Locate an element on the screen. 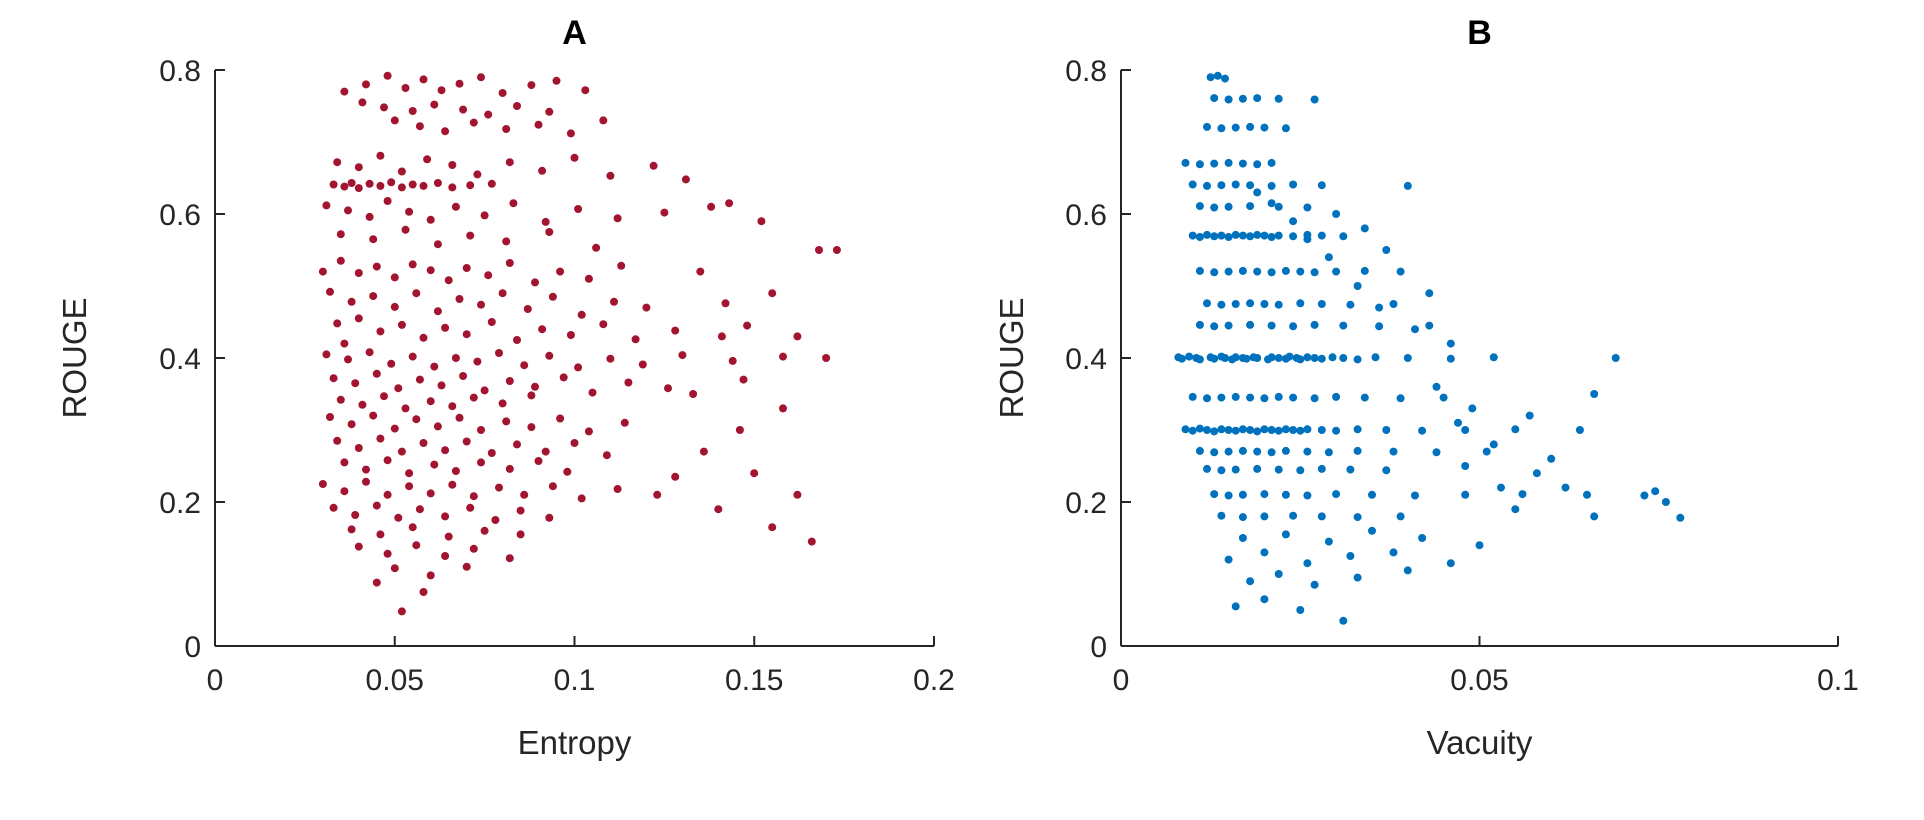 This screenshot has height=820, width=1924. y-tick-label: 0 is located at coordinates (1098, 647).